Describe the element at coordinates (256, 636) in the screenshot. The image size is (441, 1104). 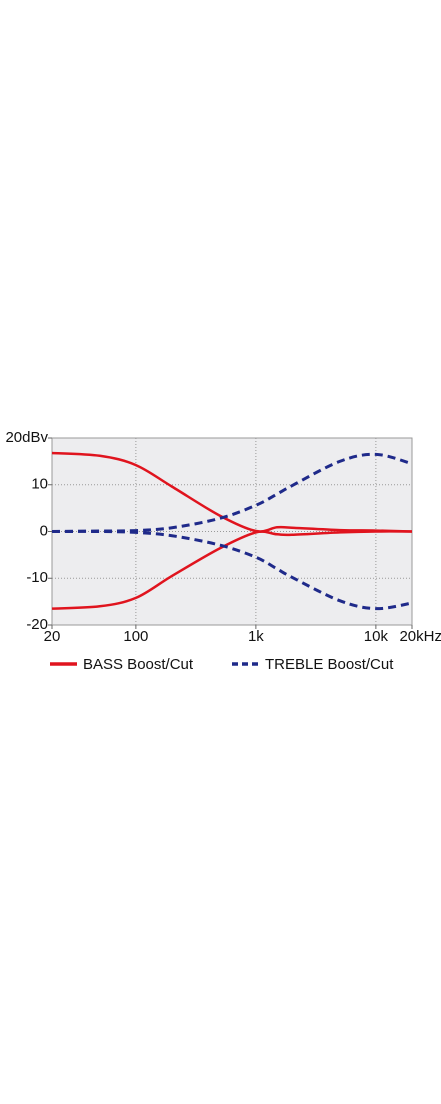
I see `x-tick-label: 1k` at that location.